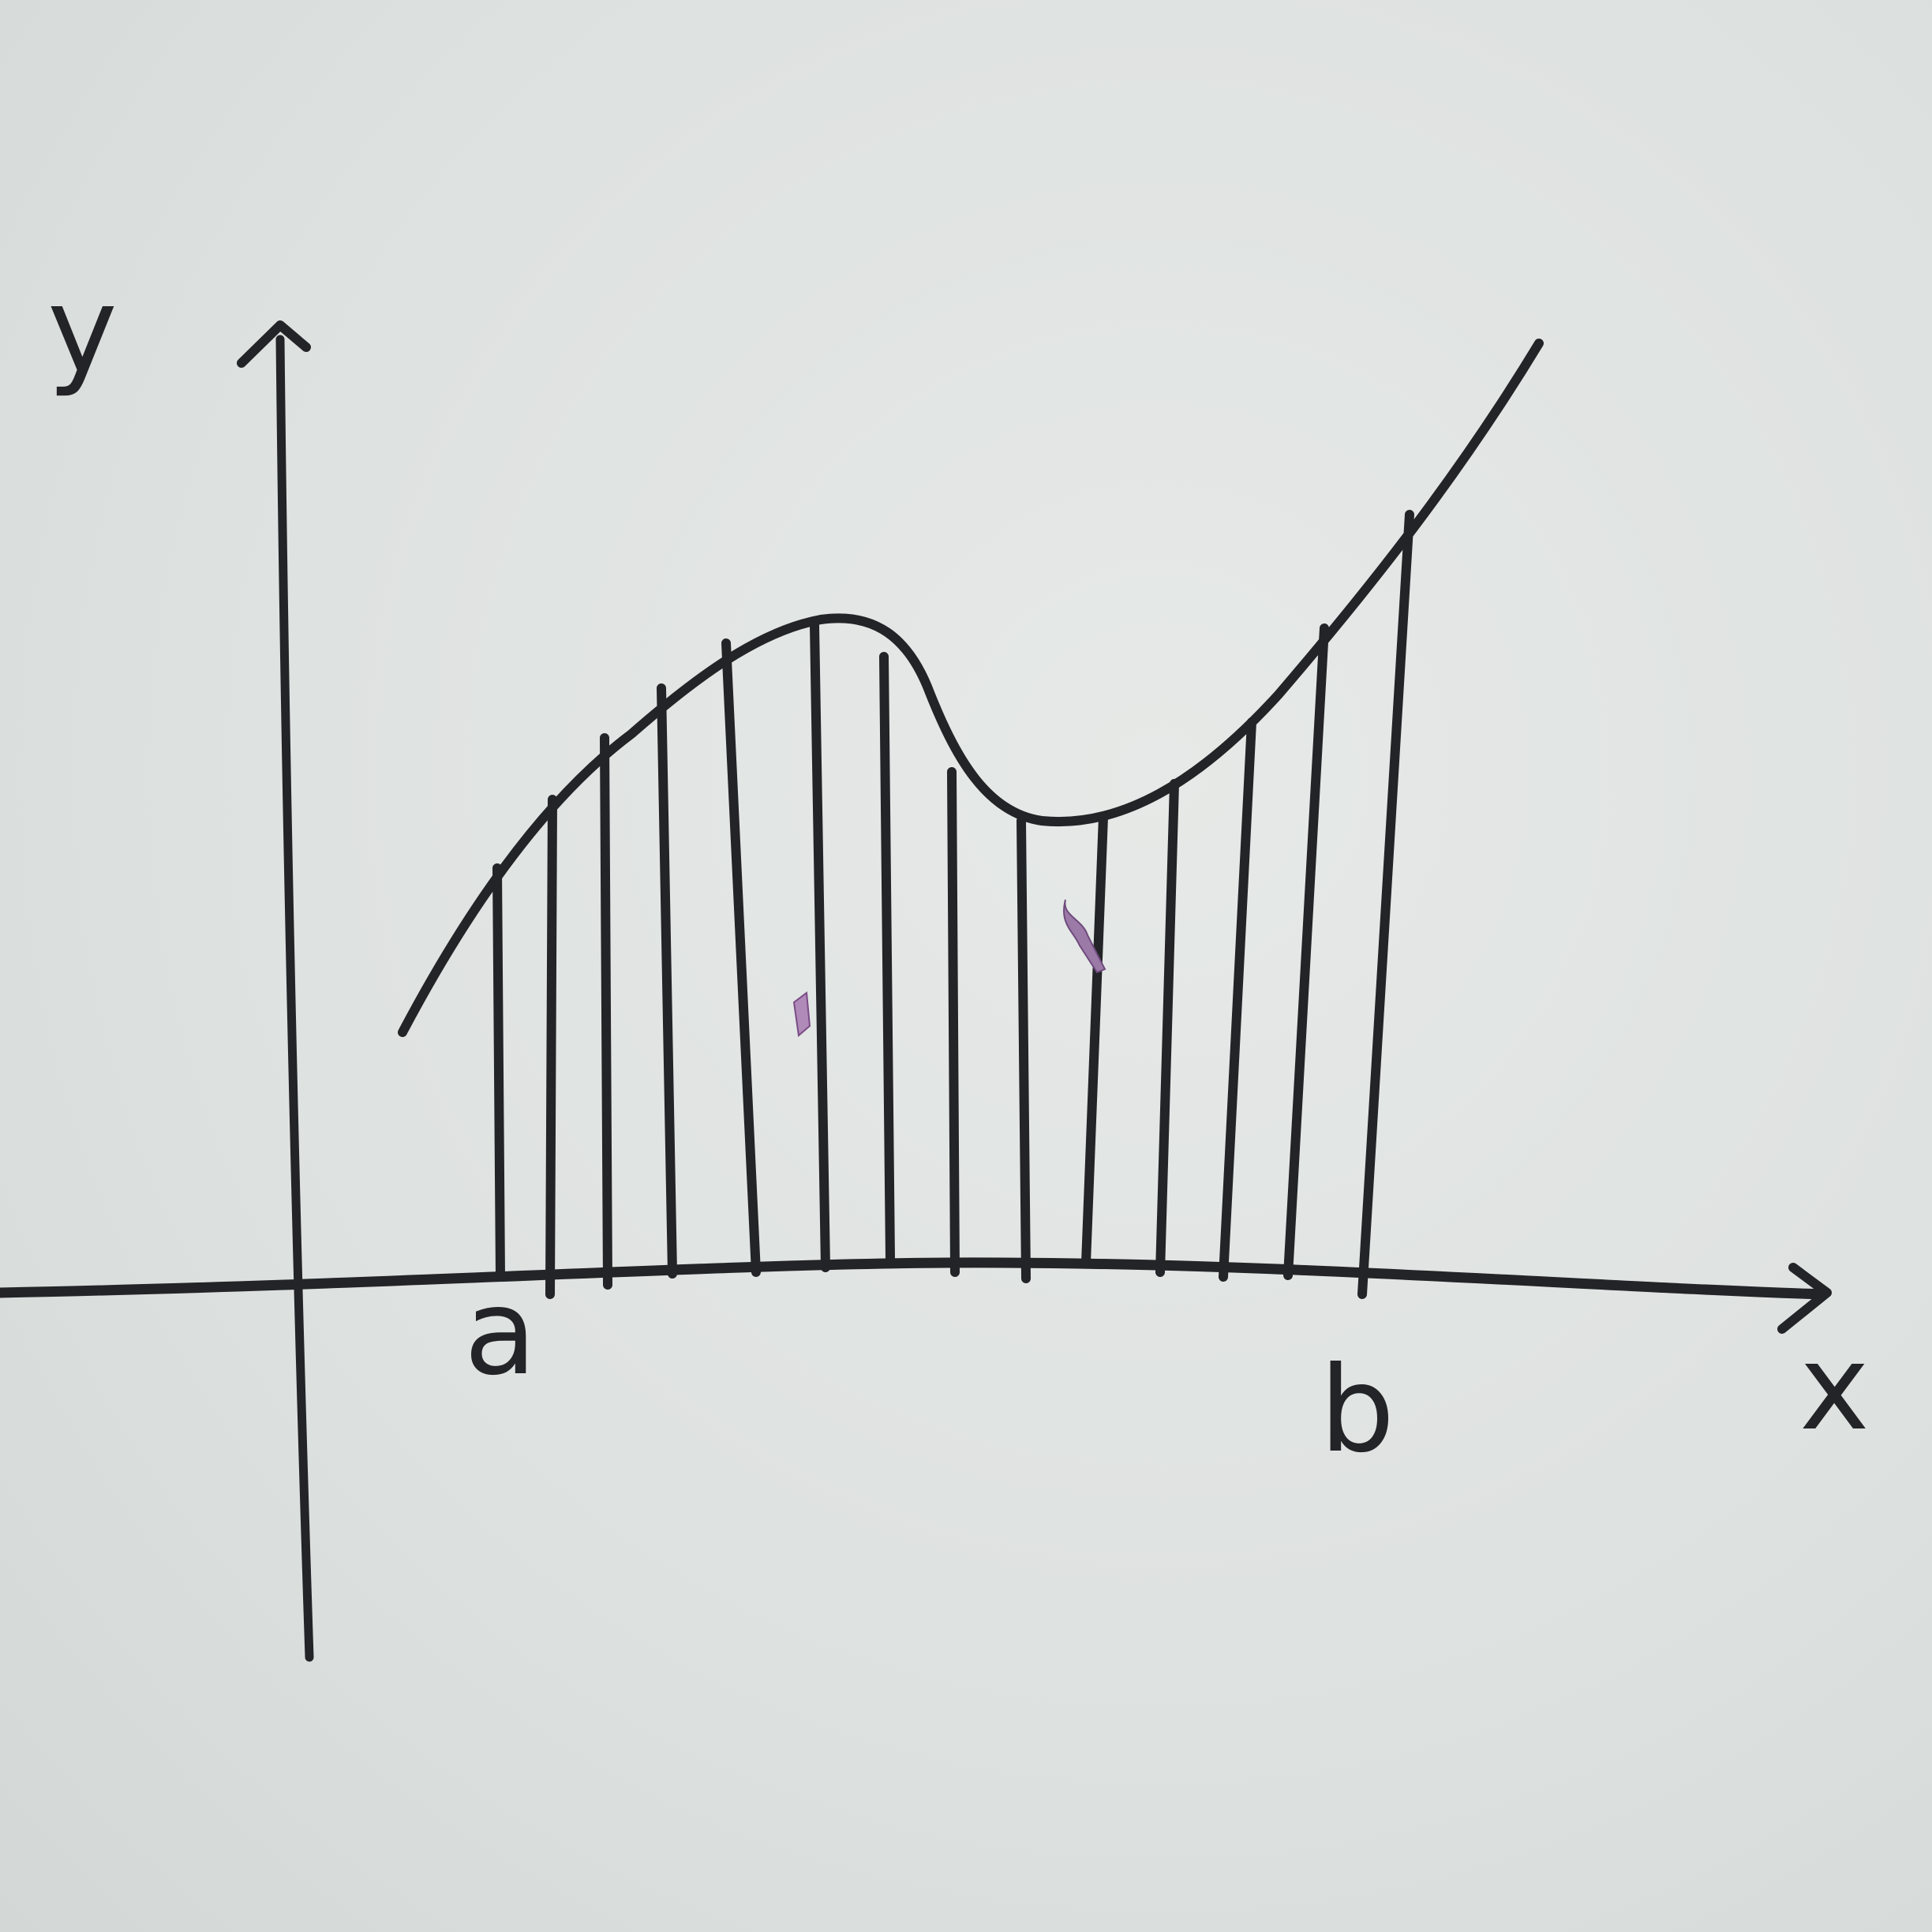 The image size is (1932, 1932). I want to click on x-axis, so click(916, 1295).